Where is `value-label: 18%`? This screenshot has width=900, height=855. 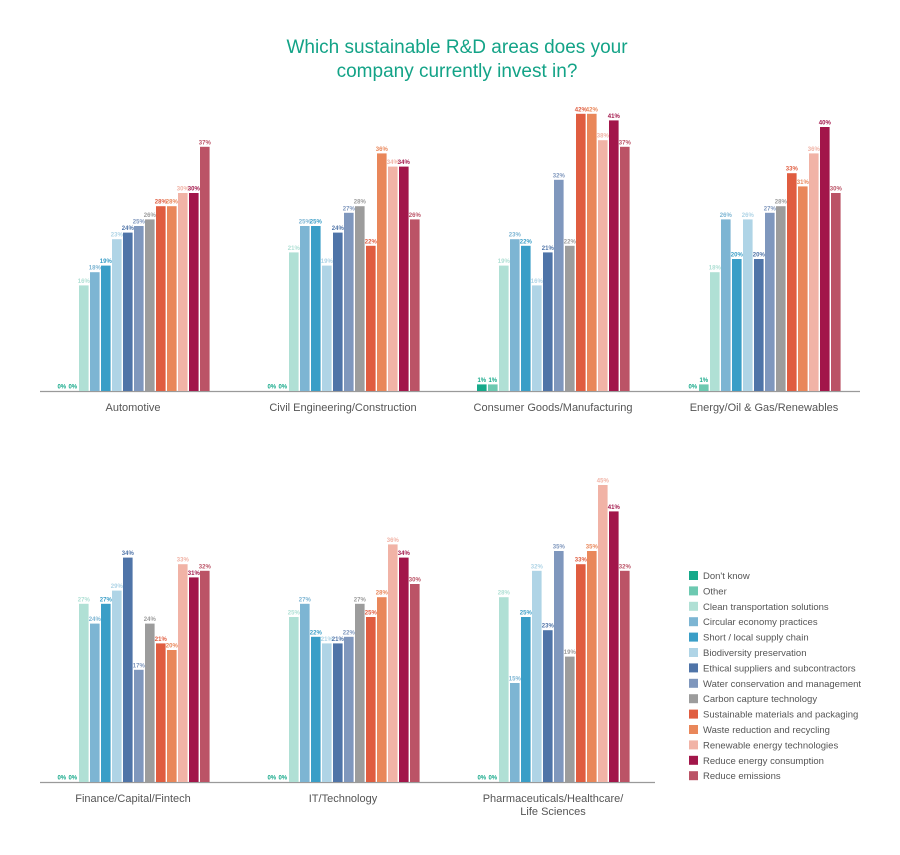
value-label: 18% is located at coordinates (715, 269).